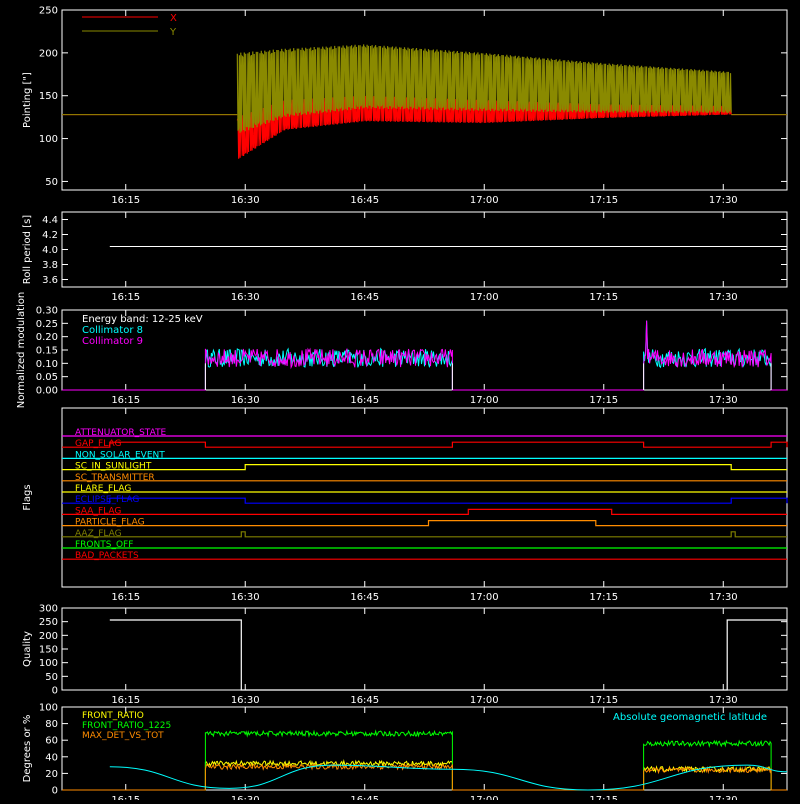  Describe the element at coordinates (245, 797) in the screenshot. I see `panel-5-xtick-label: 16:30` at that location.